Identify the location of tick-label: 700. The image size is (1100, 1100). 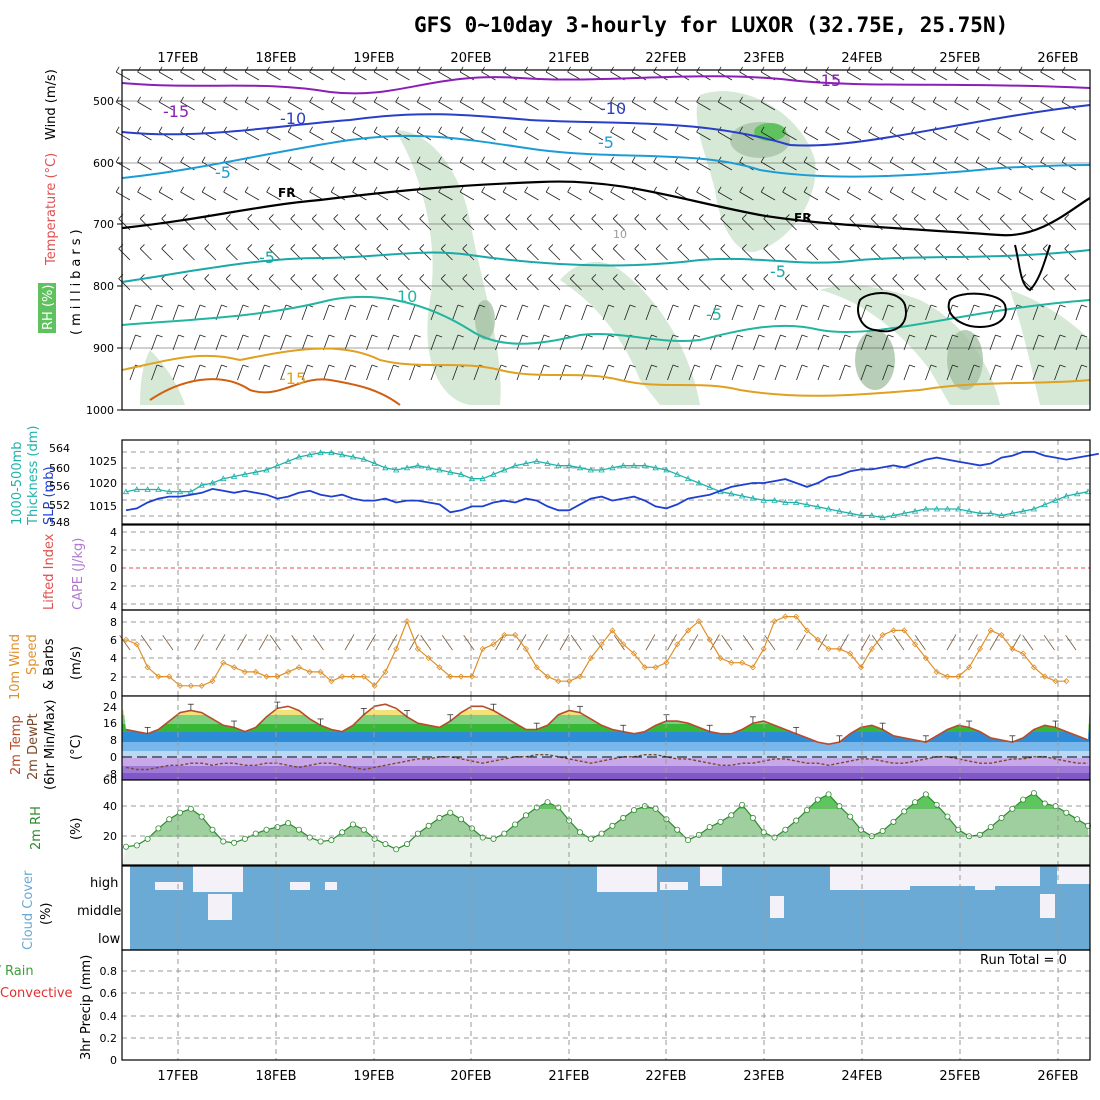
(103, 224).